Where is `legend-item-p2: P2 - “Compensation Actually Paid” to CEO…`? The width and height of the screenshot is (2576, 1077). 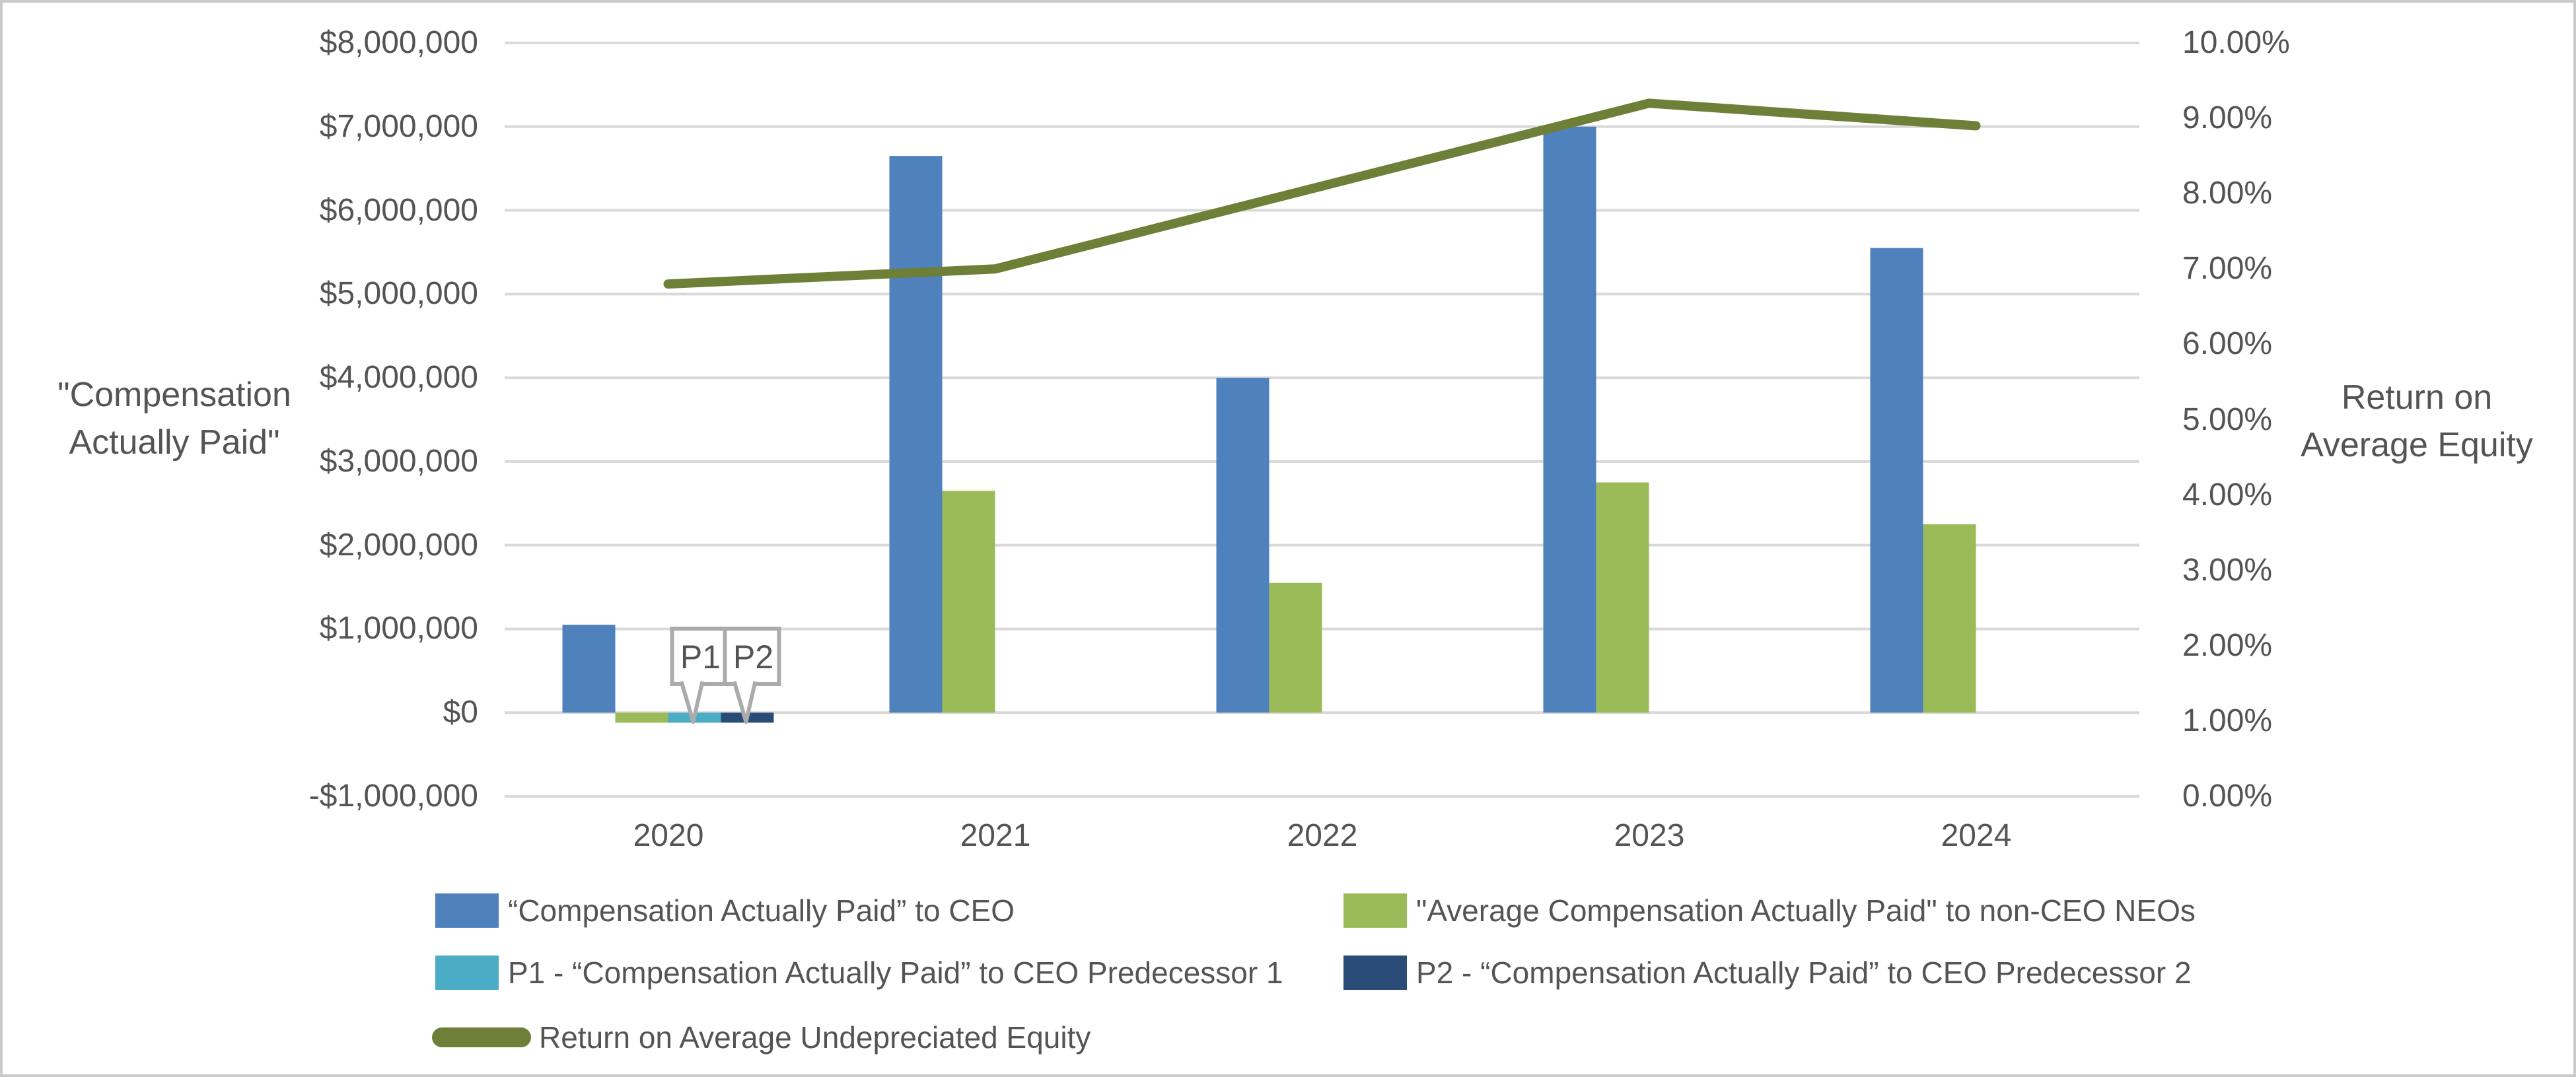
legend-item-p2: P2 - “Compensation Actually Paid” to CEO… is located at coordinates (1767, 973).